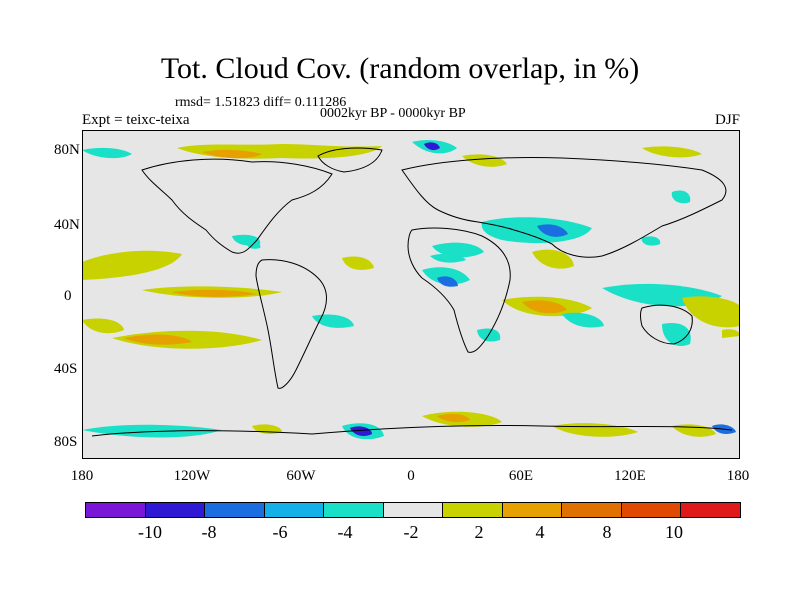 The width and height of the screenshot is (800, 600). I want to click on colorbar-label: -10, so click(150, 532).